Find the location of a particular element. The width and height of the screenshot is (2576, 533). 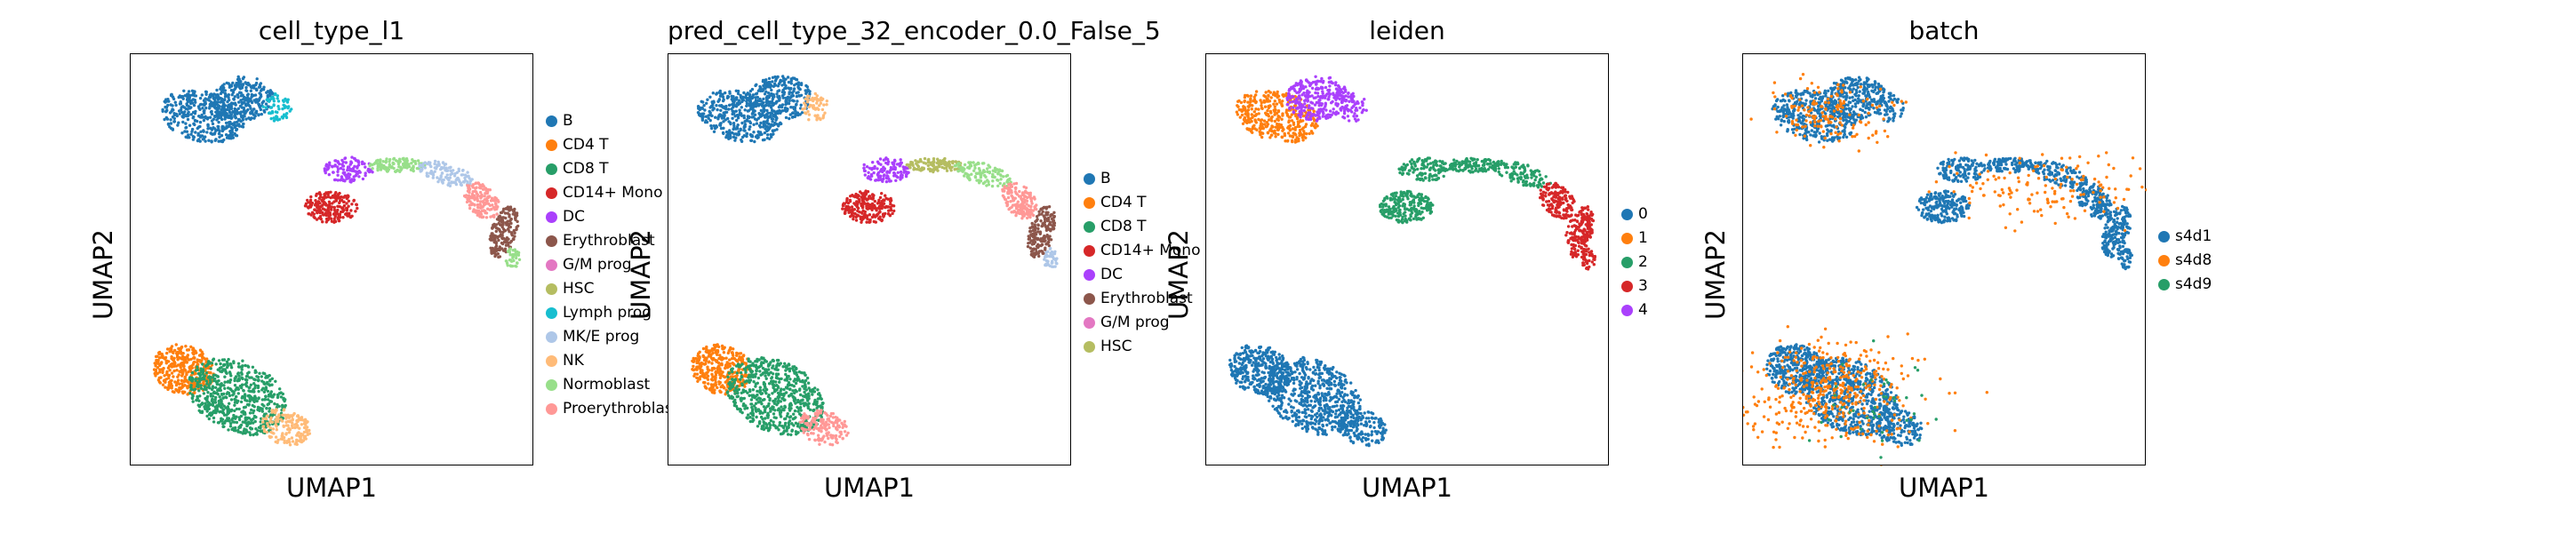

y-axis-label: UMAP2 is located at coordinates (103, 274).